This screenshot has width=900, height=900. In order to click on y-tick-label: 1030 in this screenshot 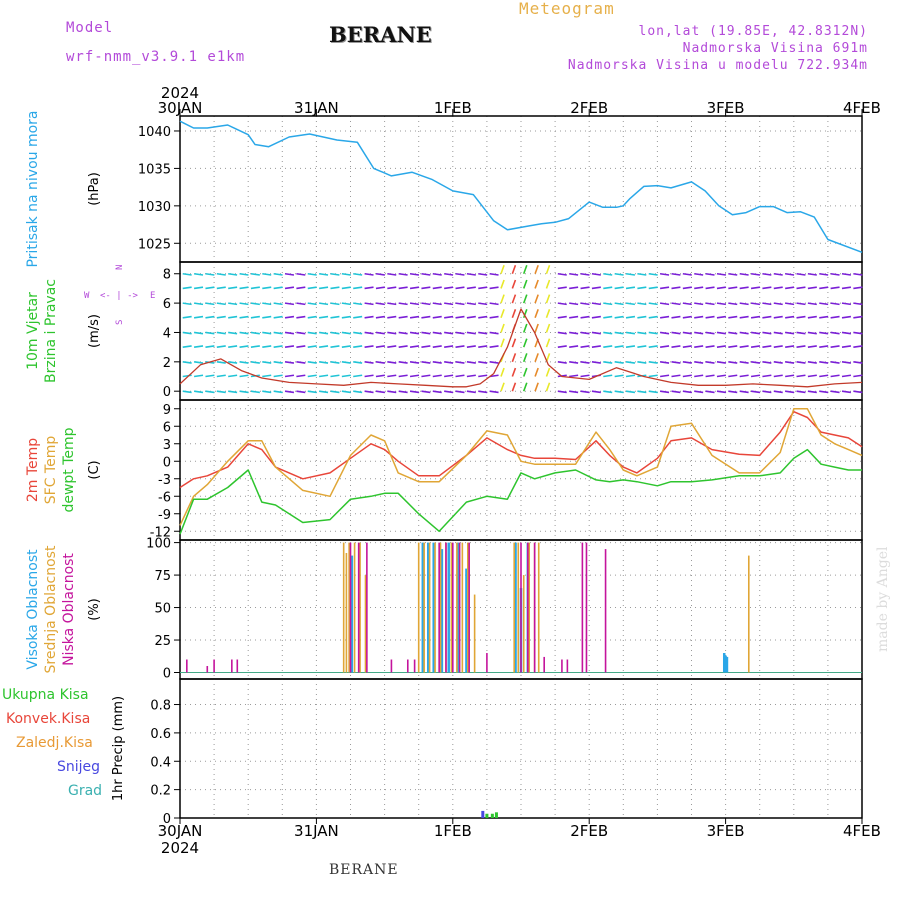, I will do `click(154, 207)`.